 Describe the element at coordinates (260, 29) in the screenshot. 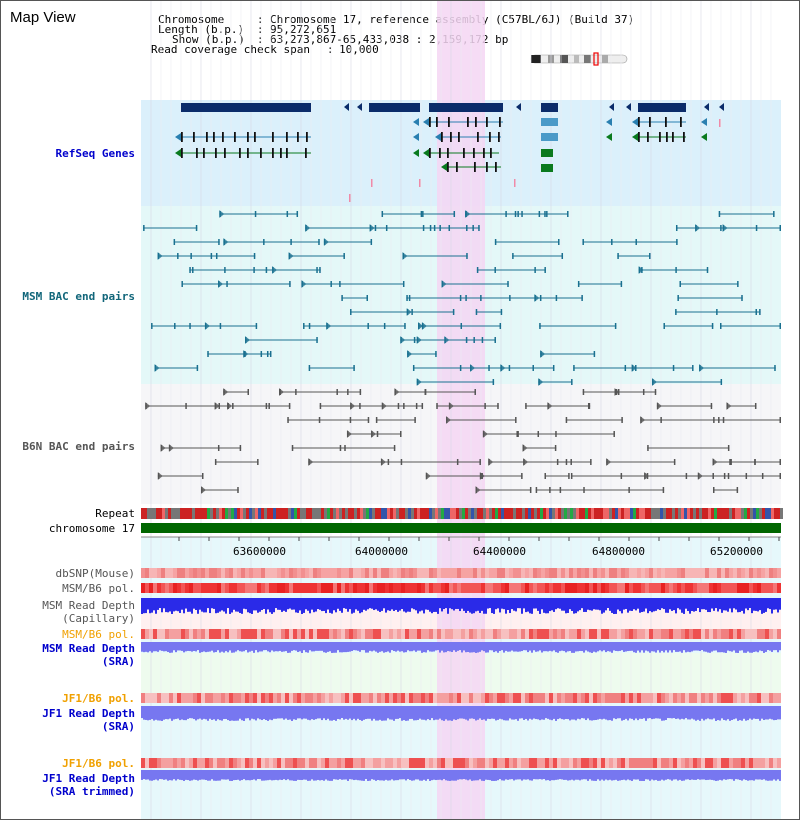

I see `length-colon: :` at that location.